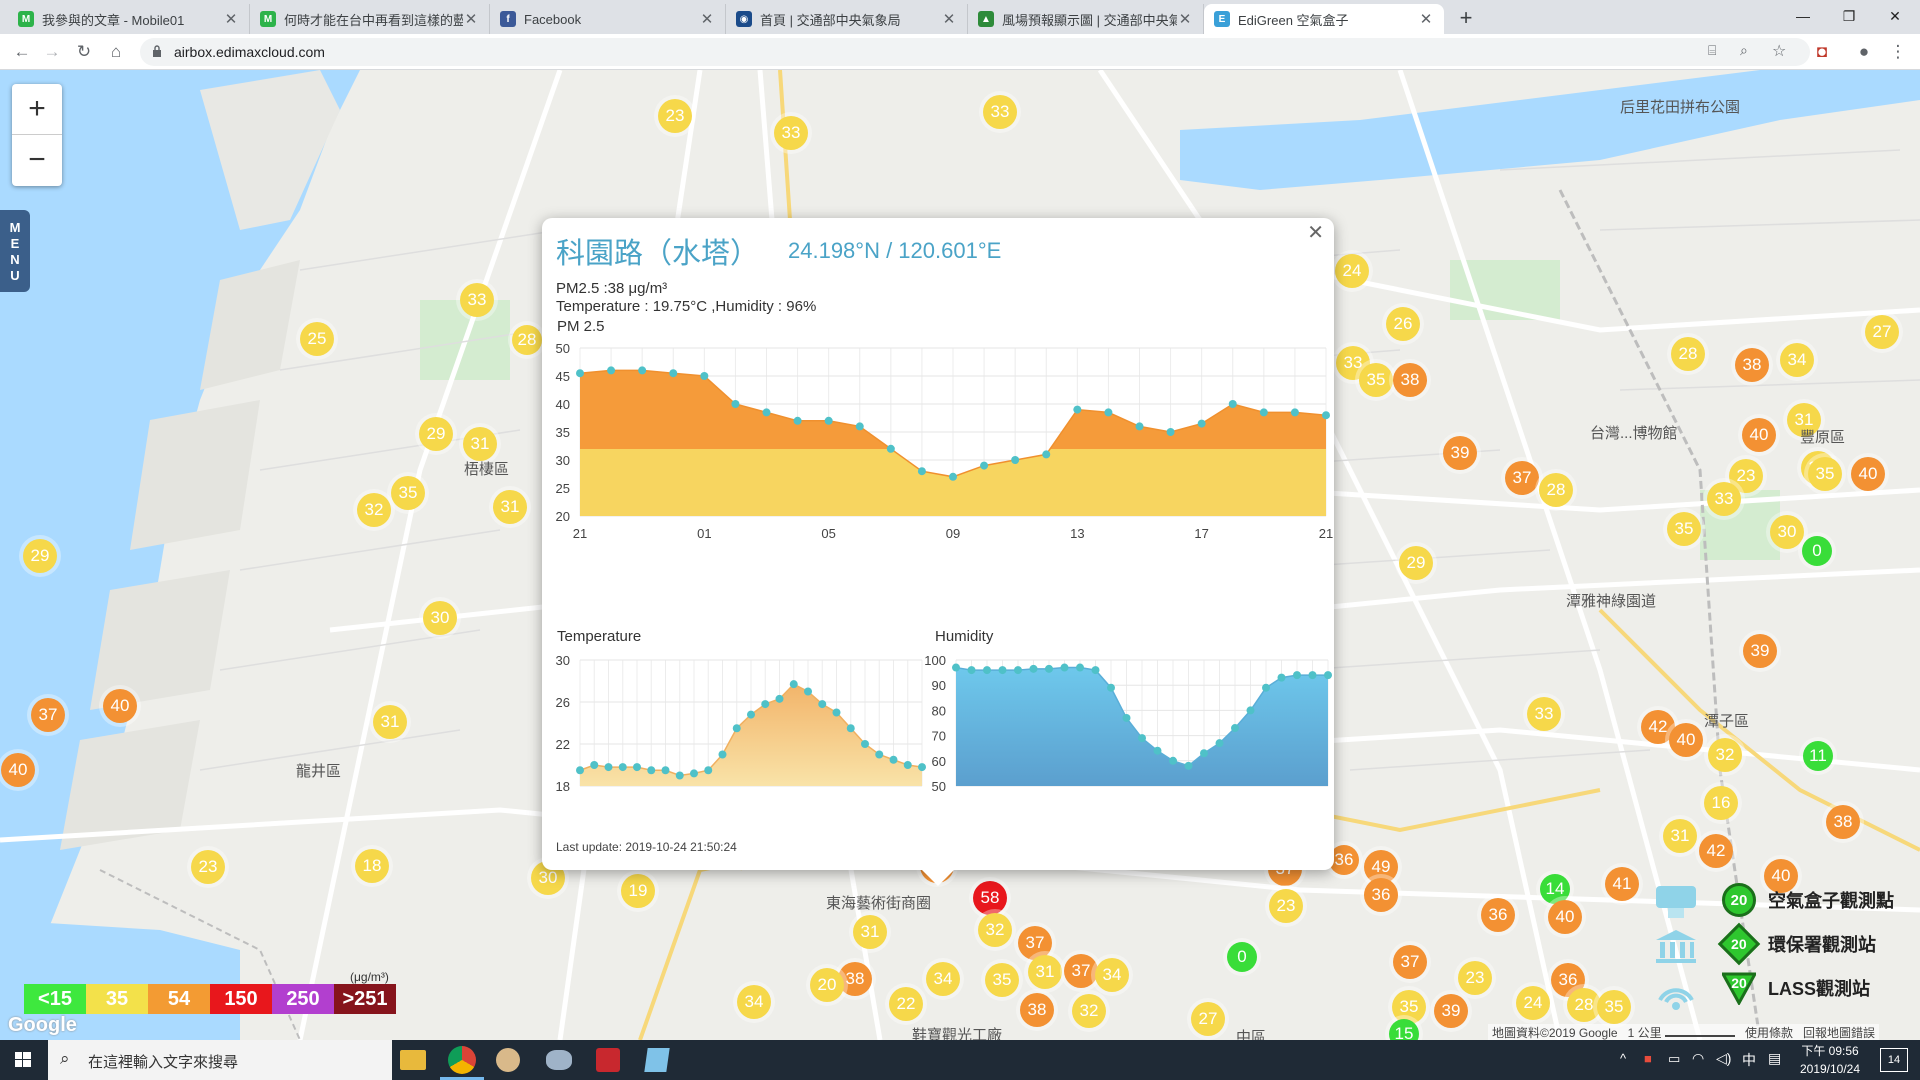 This screenshot has height=1080, width=1920. What do you see at coordinates (462, 1060) in the screenshot?
I see `chrome-icon` at bounding box center [462, 1060].